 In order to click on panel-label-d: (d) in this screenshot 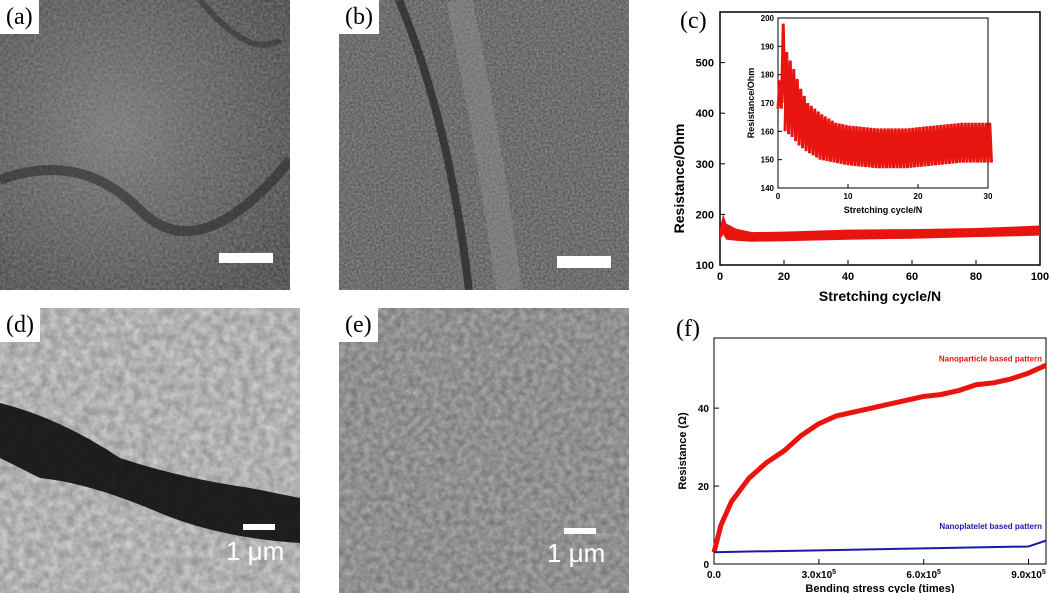, I will do `click(20, 325)`.